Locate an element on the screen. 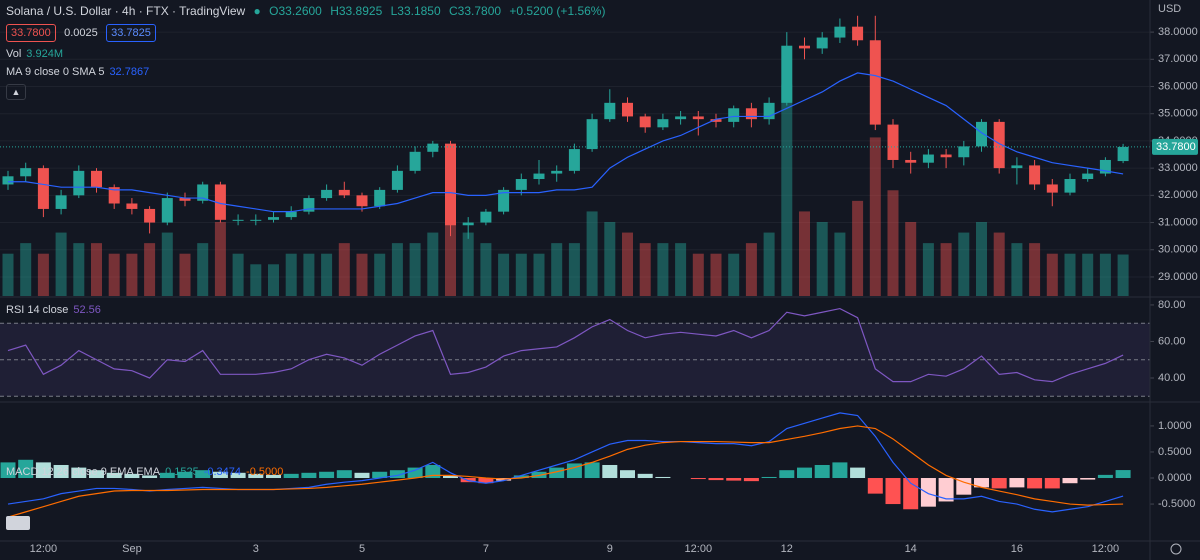 The height and width of the screenshot is (560, 1200). y-tick-label: 36.0000 is located at coordinates (1178, 86).